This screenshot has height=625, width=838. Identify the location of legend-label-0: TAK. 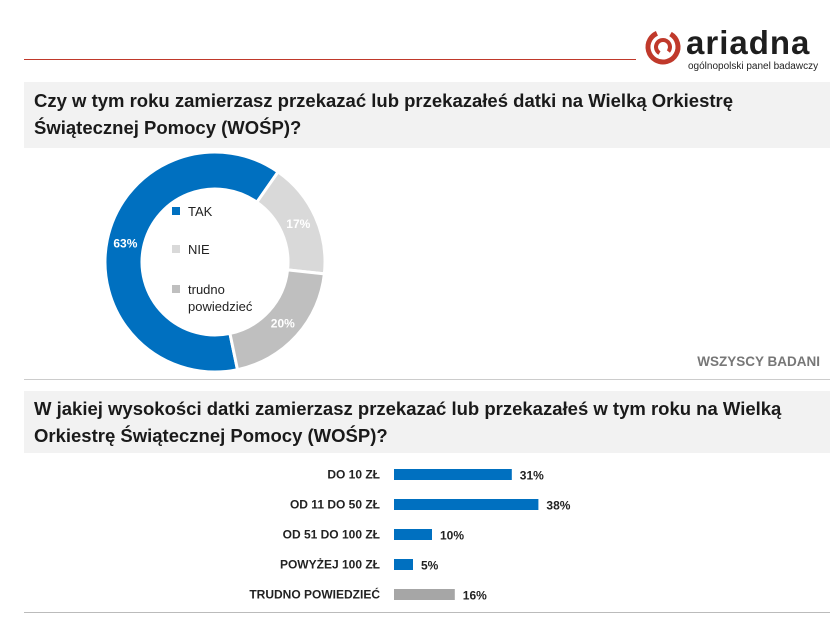
(200, 211).